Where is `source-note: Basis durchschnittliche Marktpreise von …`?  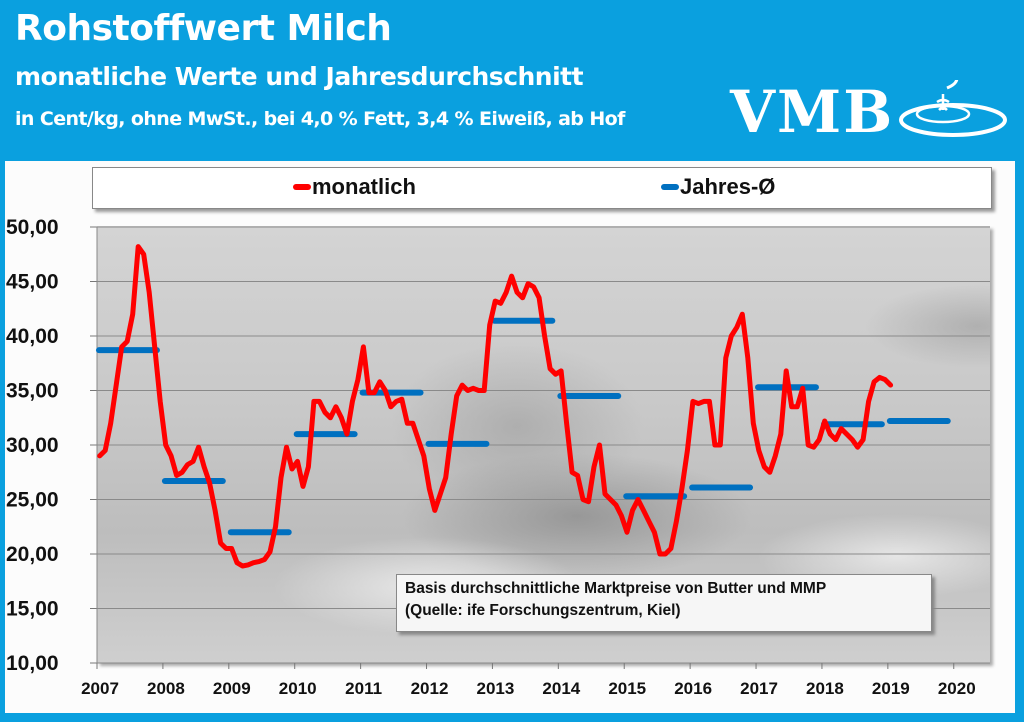
source-note: Basis durchschnittliche Marktpreise von … is located at coordinates (664, 603).